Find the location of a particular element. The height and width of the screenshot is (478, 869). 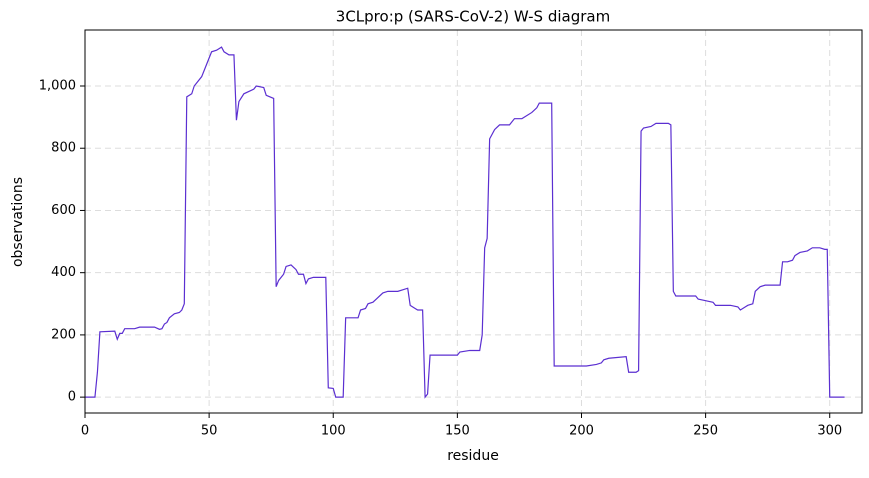

y-tick-label: 800 is located at coordinates (63, 148).